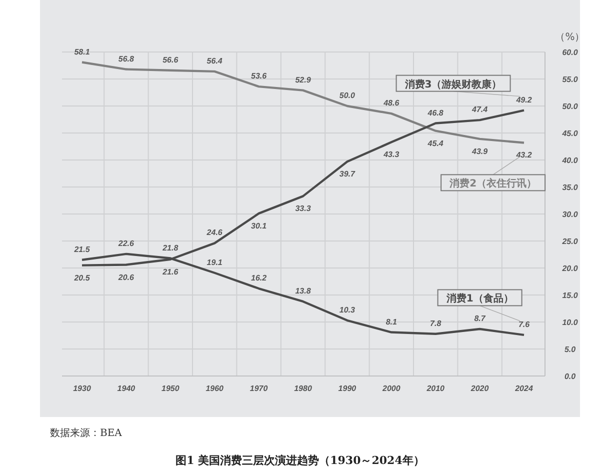 The image size is (600, 474). What do you see at coordinates (82, 51) in the screenshot?
I see `data-label: 58.1` at bounding box center [82, 51].